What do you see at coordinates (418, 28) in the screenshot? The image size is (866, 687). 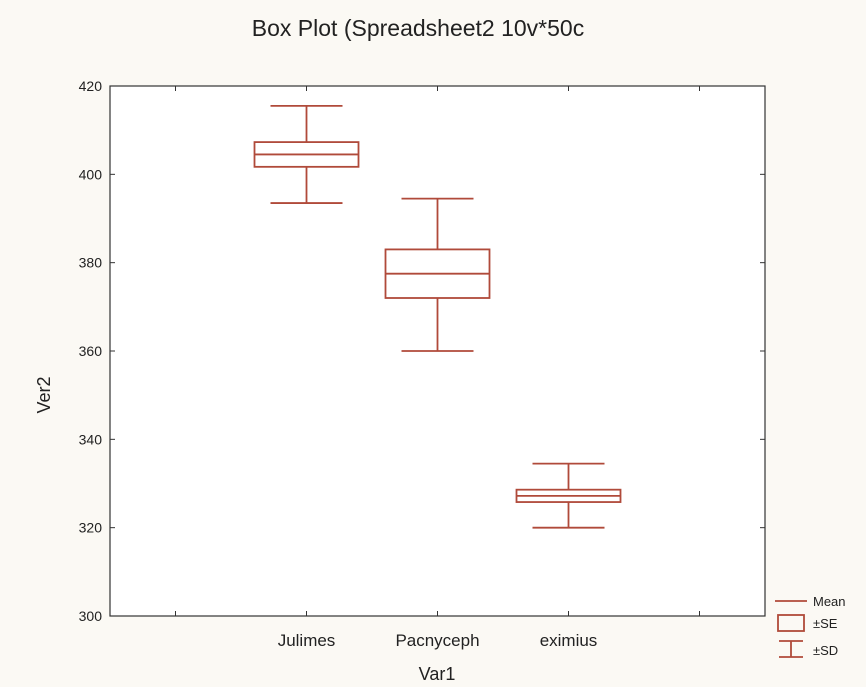 I see `chart-title: Box Plot (Spreadsheet2 10v*50c` at bounding box center [418, 28].